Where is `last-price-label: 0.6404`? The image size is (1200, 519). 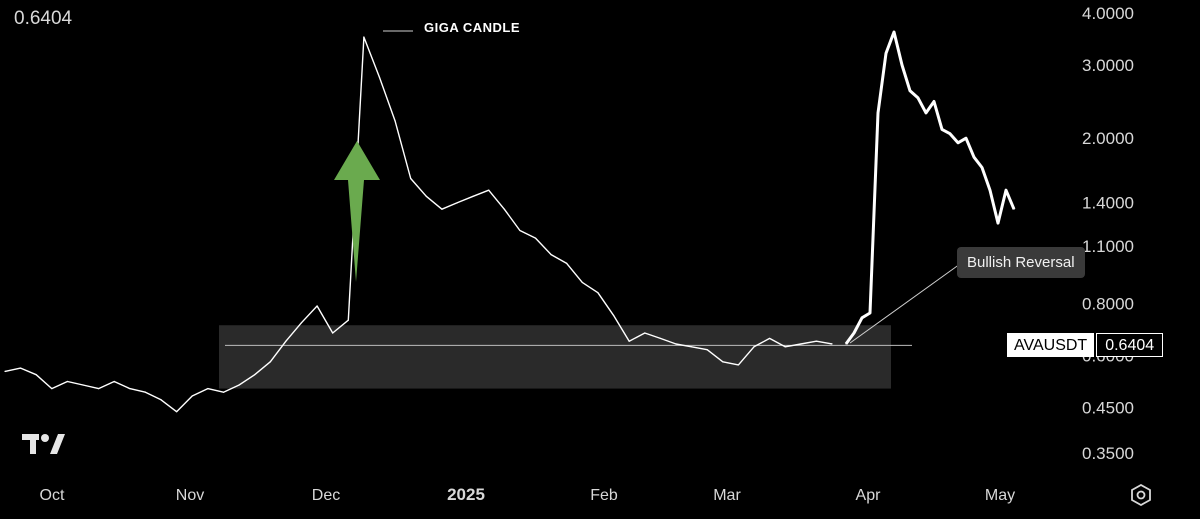
last-price-label: 0.6404 is located at coordinates (43, 18).